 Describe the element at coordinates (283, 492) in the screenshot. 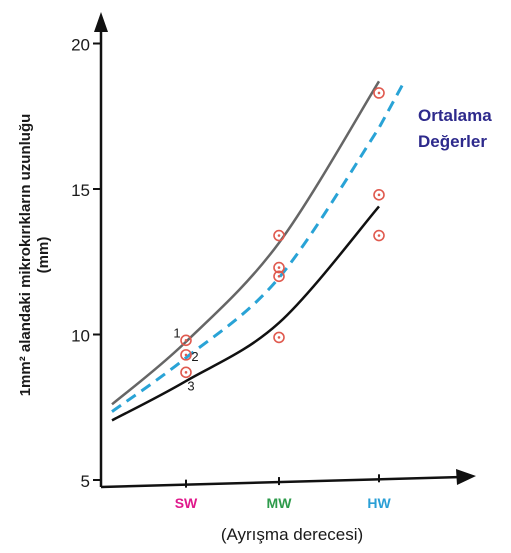

I see `x-categories: SW MW HW` at that location.